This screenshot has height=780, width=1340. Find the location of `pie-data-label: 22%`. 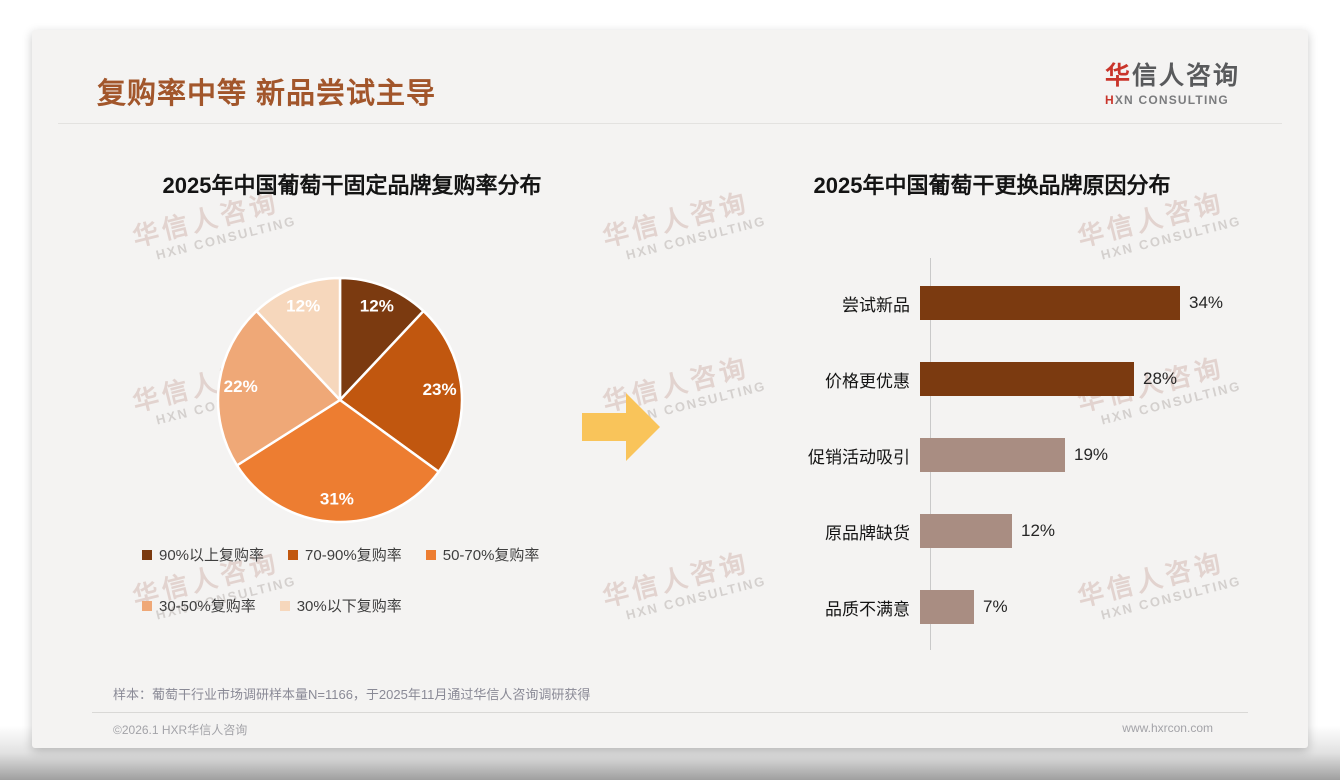

pie-data-label: 22% is located at coordinates (241, 386).